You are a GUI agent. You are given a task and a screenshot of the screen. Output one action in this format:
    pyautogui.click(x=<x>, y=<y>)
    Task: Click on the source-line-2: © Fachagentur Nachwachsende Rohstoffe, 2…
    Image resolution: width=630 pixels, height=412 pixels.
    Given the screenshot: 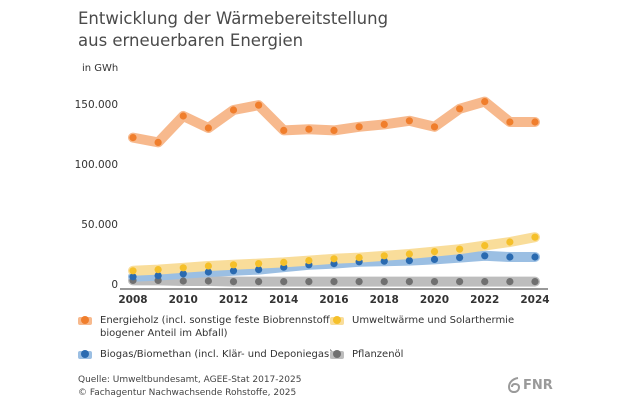 What is the action you would take?
    pyautogui.click(x=187, y=393)
    